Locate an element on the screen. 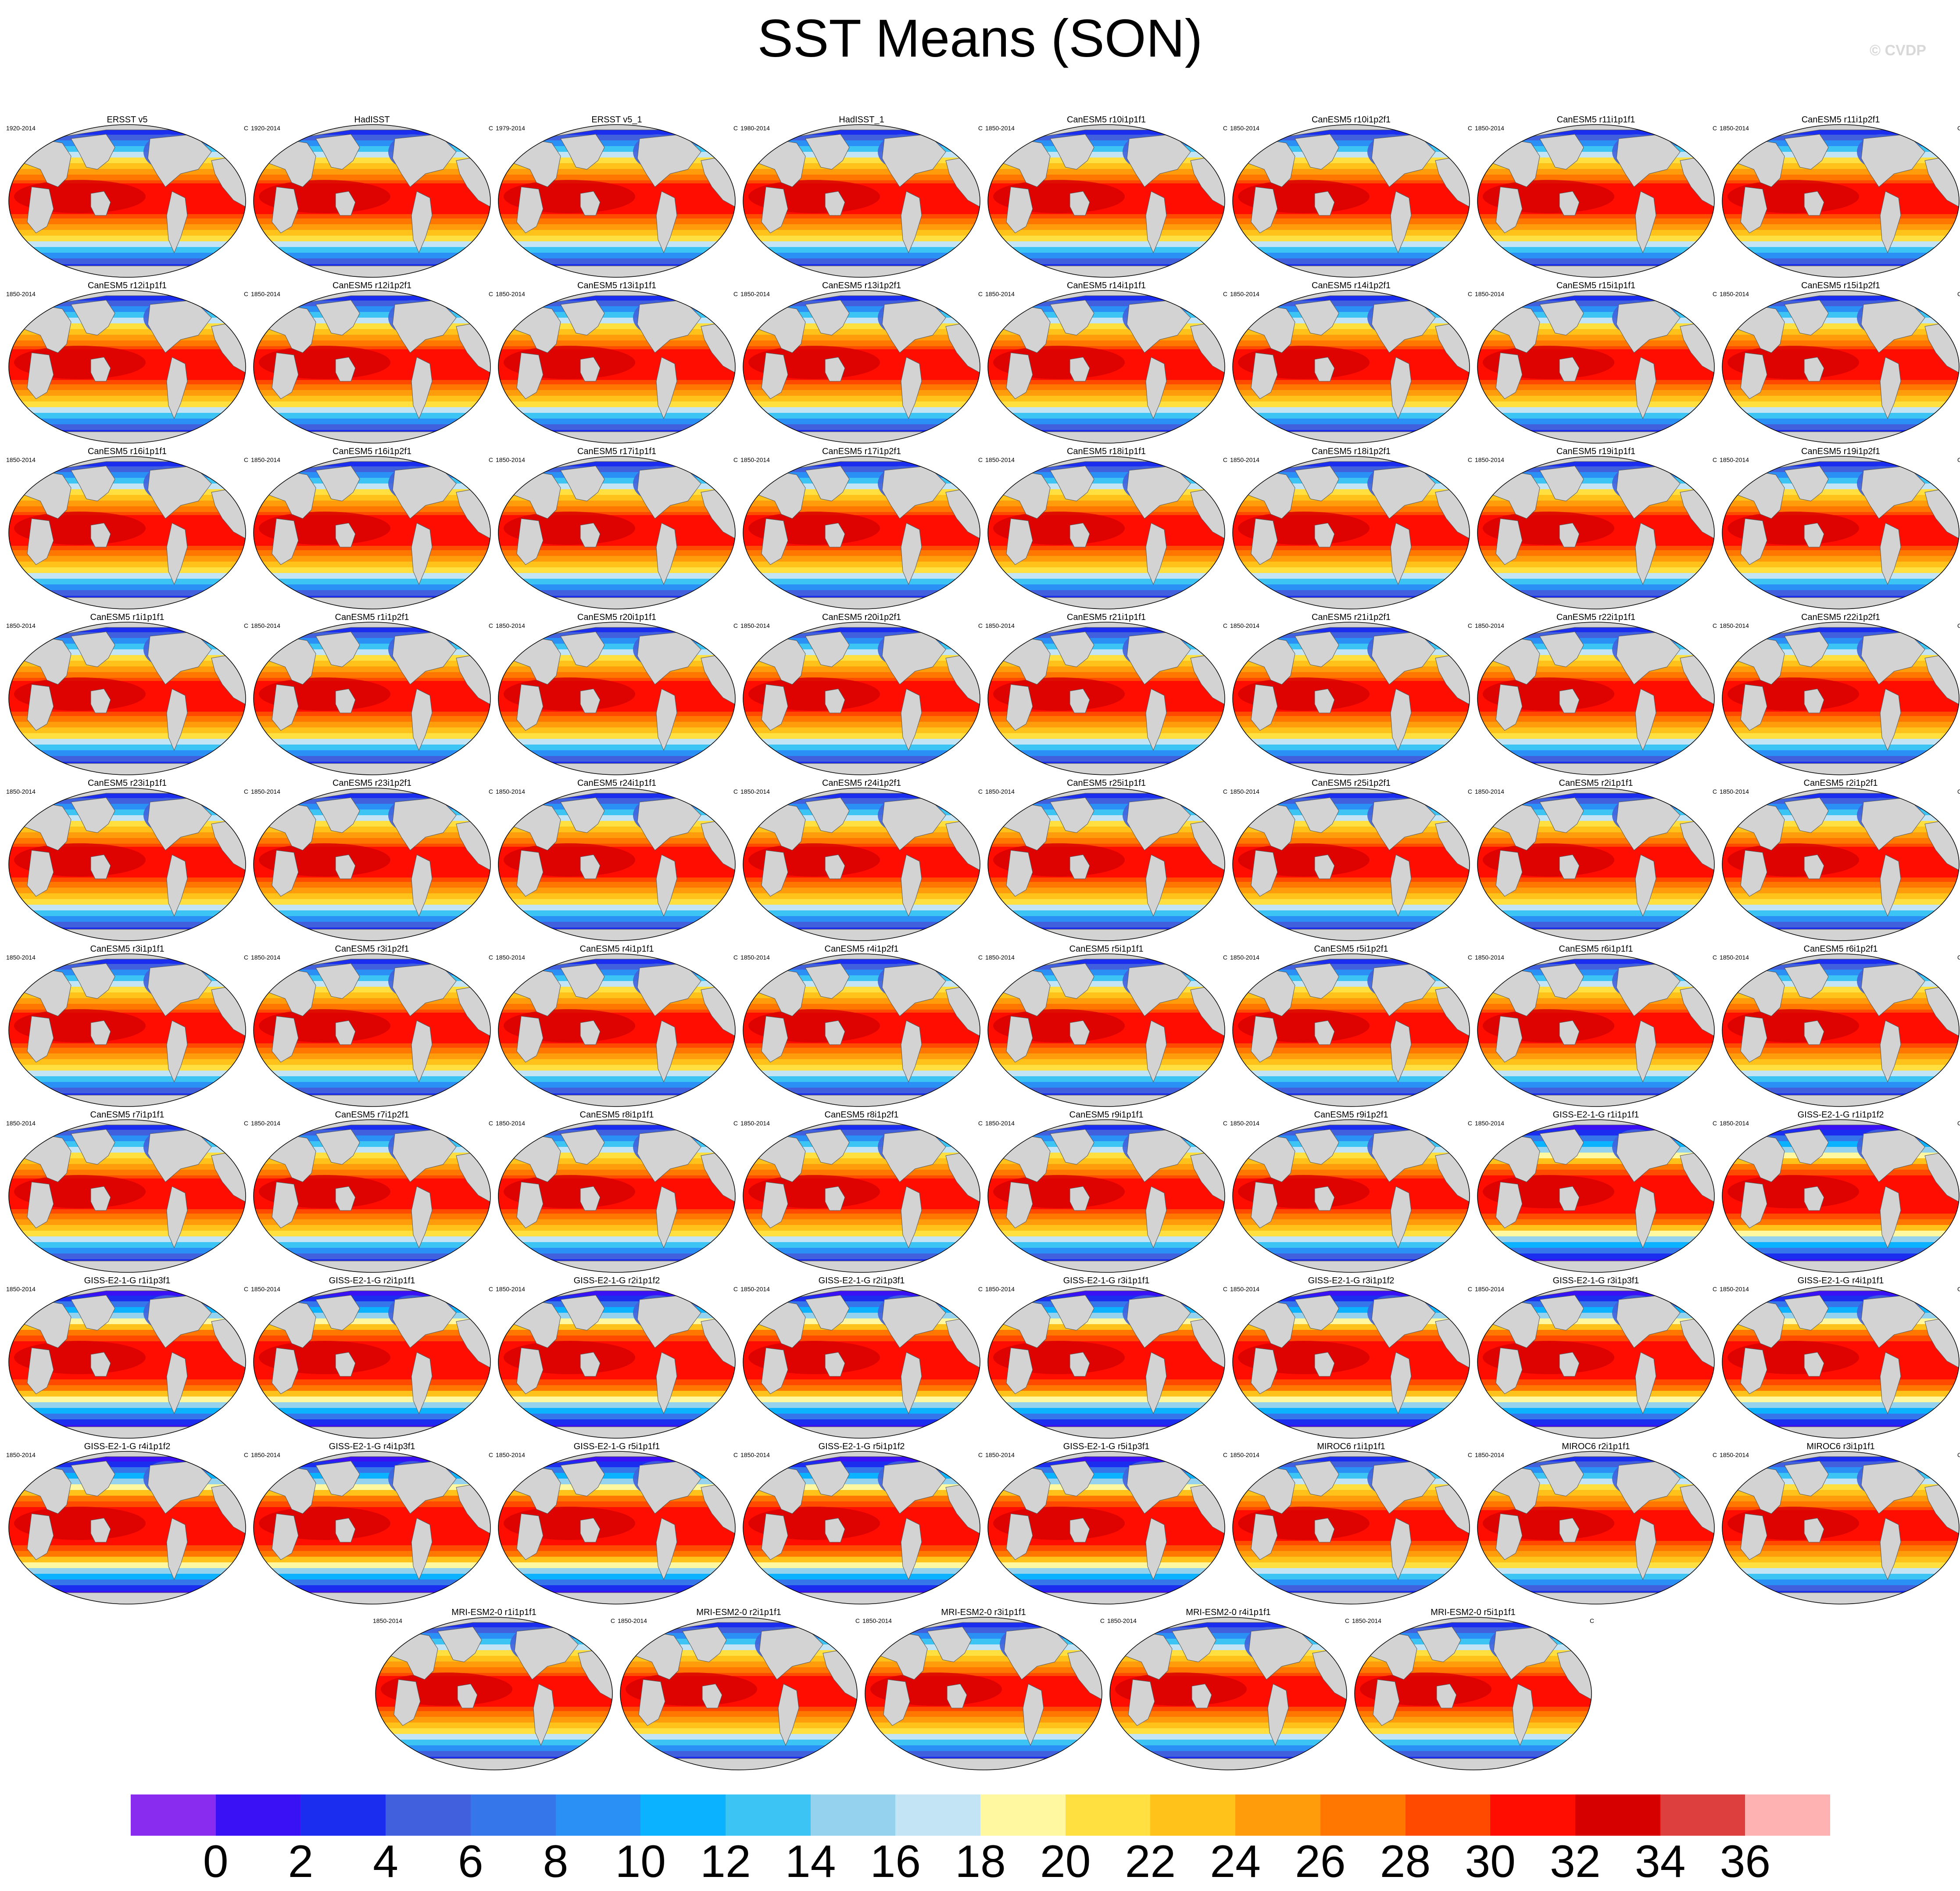 The width and height of the screenshot is (1960, 1891). panel-title: CanESM5 r7i1p2f1 is located at coordinates (372, 1115).